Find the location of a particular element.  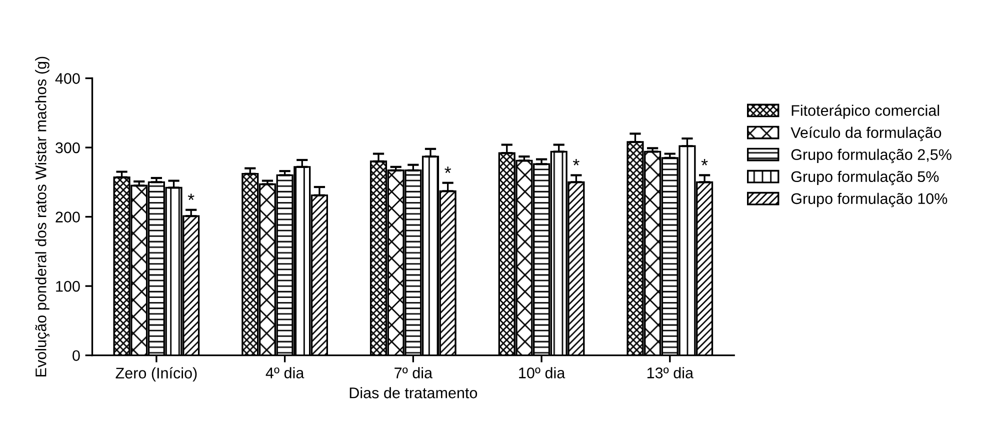

x-tick-label: 7º dia is located at coordinates (413, 372).